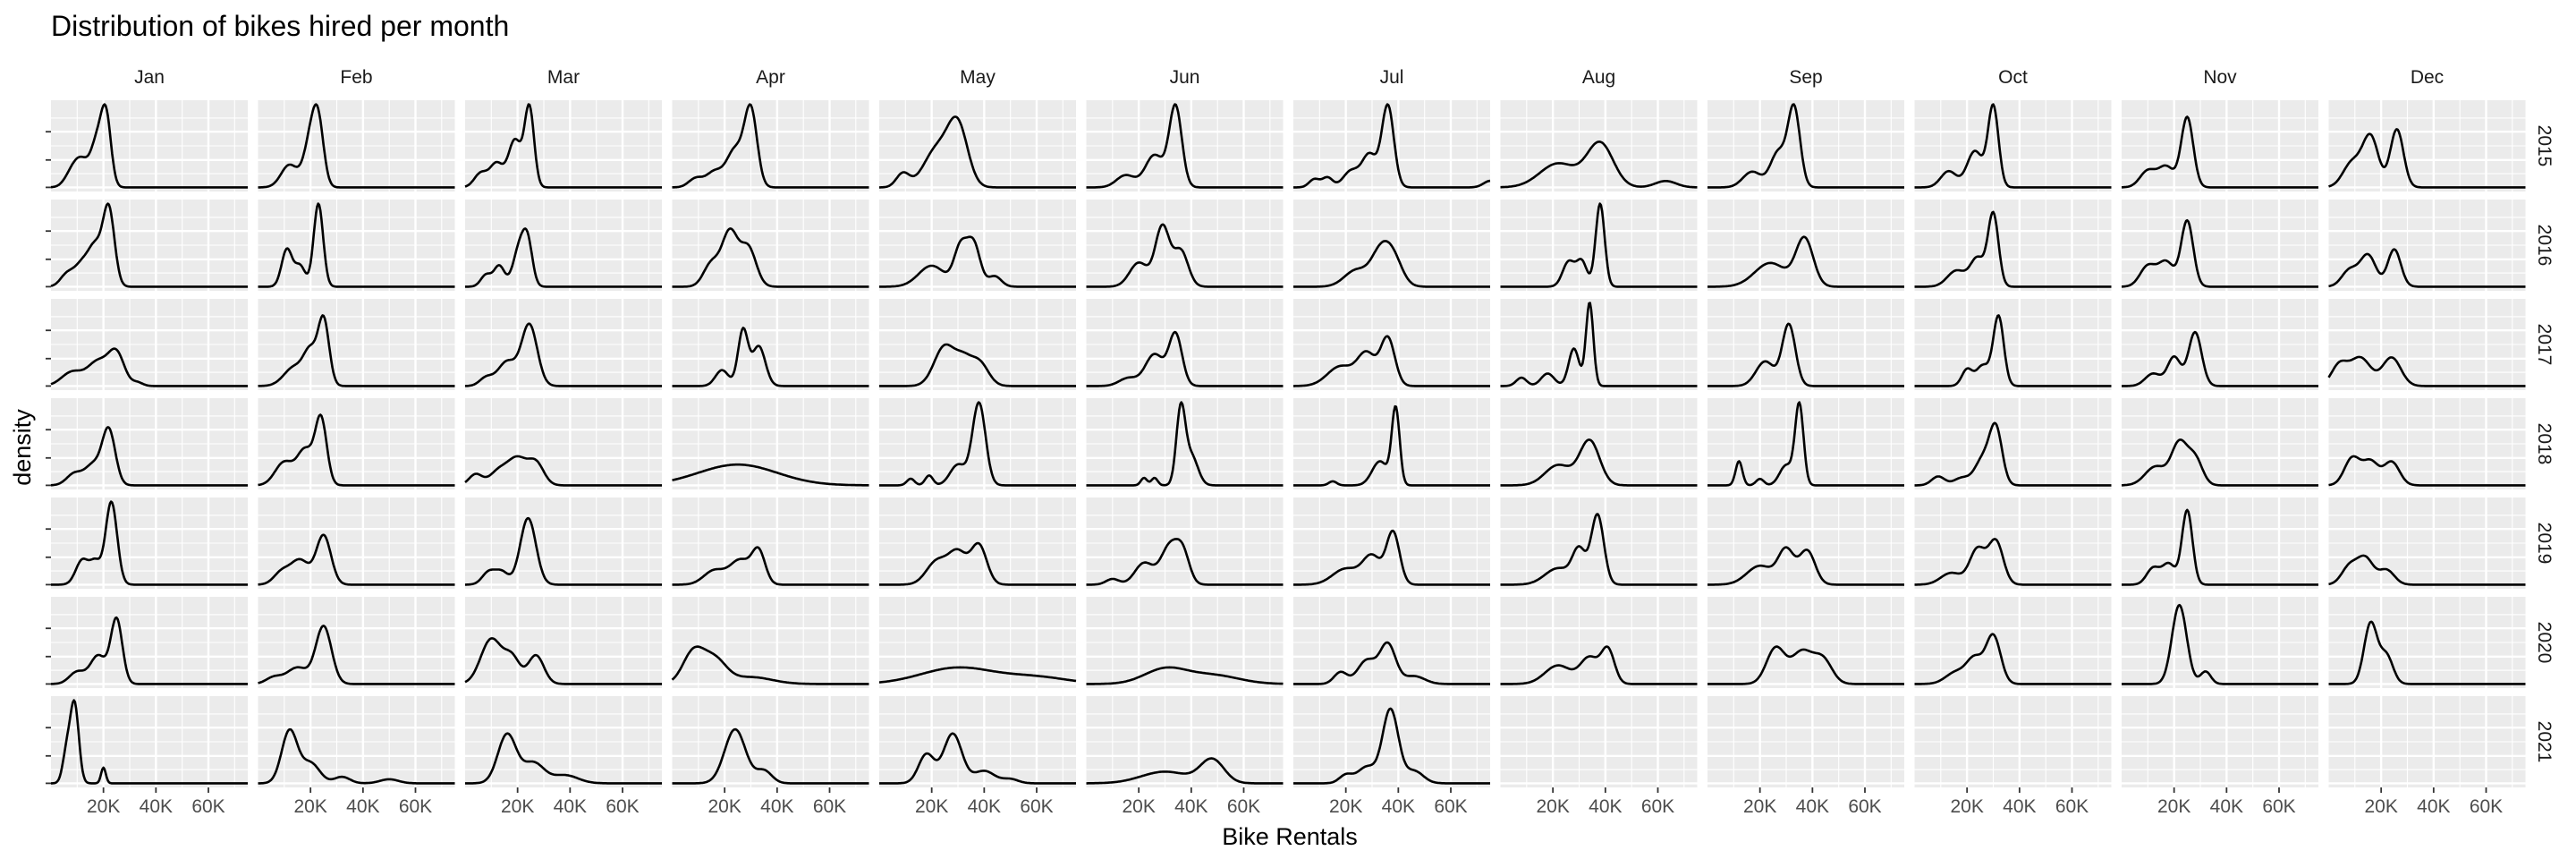 Image resolution: width=2576 pixels, height=859 pixels. What do you see at coordinates (356, 559) in the screenshot?
I see `density-curve-feb-2019` at bounding box center [356, 559].